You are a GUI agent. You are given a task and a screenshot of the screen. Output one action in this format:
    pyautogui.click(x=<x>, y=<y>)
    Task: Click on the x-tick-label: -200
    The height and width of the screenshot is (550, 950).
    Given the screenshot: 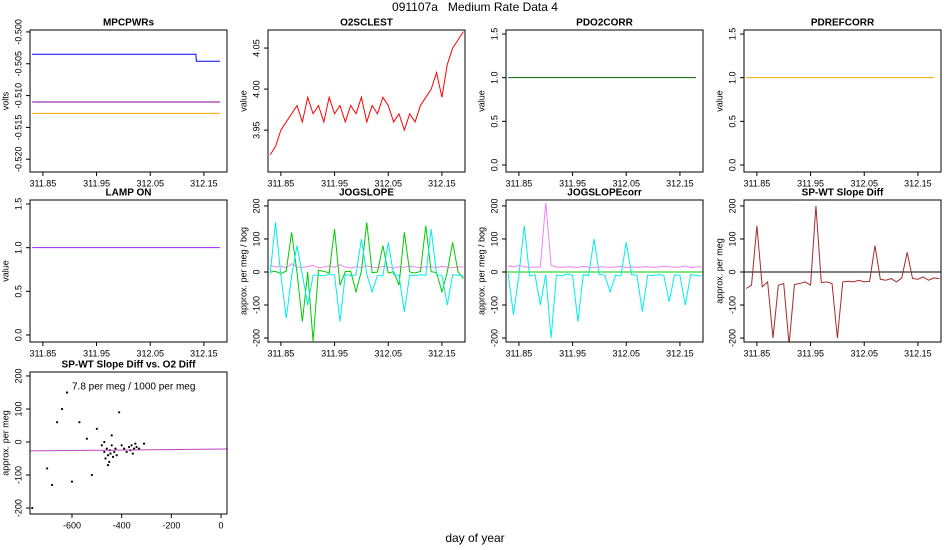 What is the action you would take?
    pyautogui.click(x=171, y=525)
    